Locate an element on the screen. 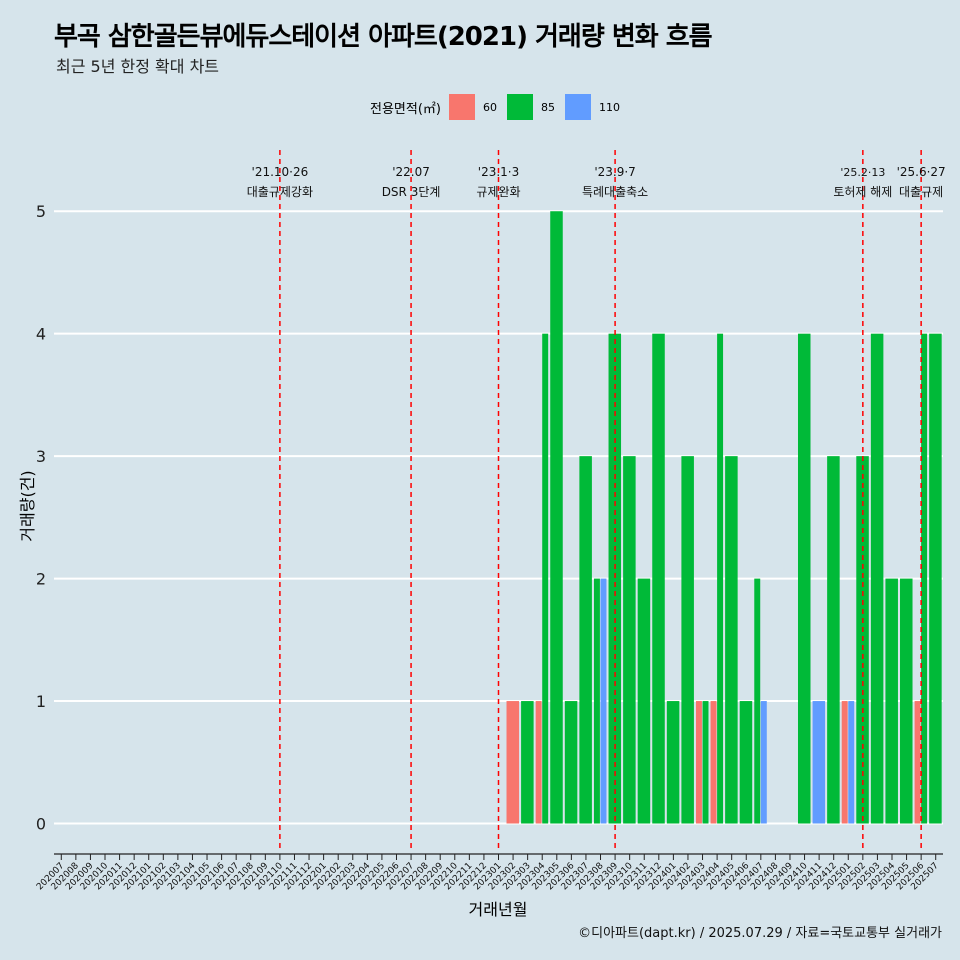 The width and height of the screenshot is (960, 960). event-label-202207: DSR 3단계 is located at coordinates (411, 192).